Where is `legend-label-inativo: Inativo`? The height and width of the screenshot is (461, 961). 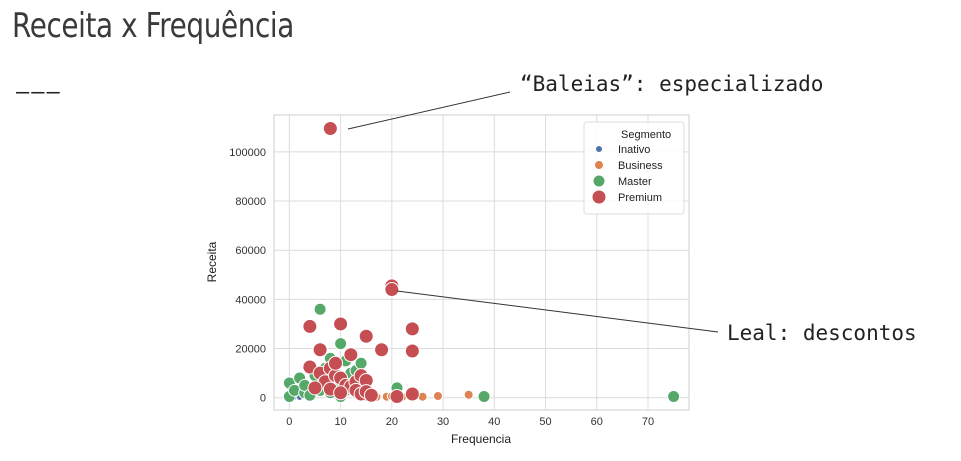
legend-label-inativo: Inativo is located at coordinates (634, 150).